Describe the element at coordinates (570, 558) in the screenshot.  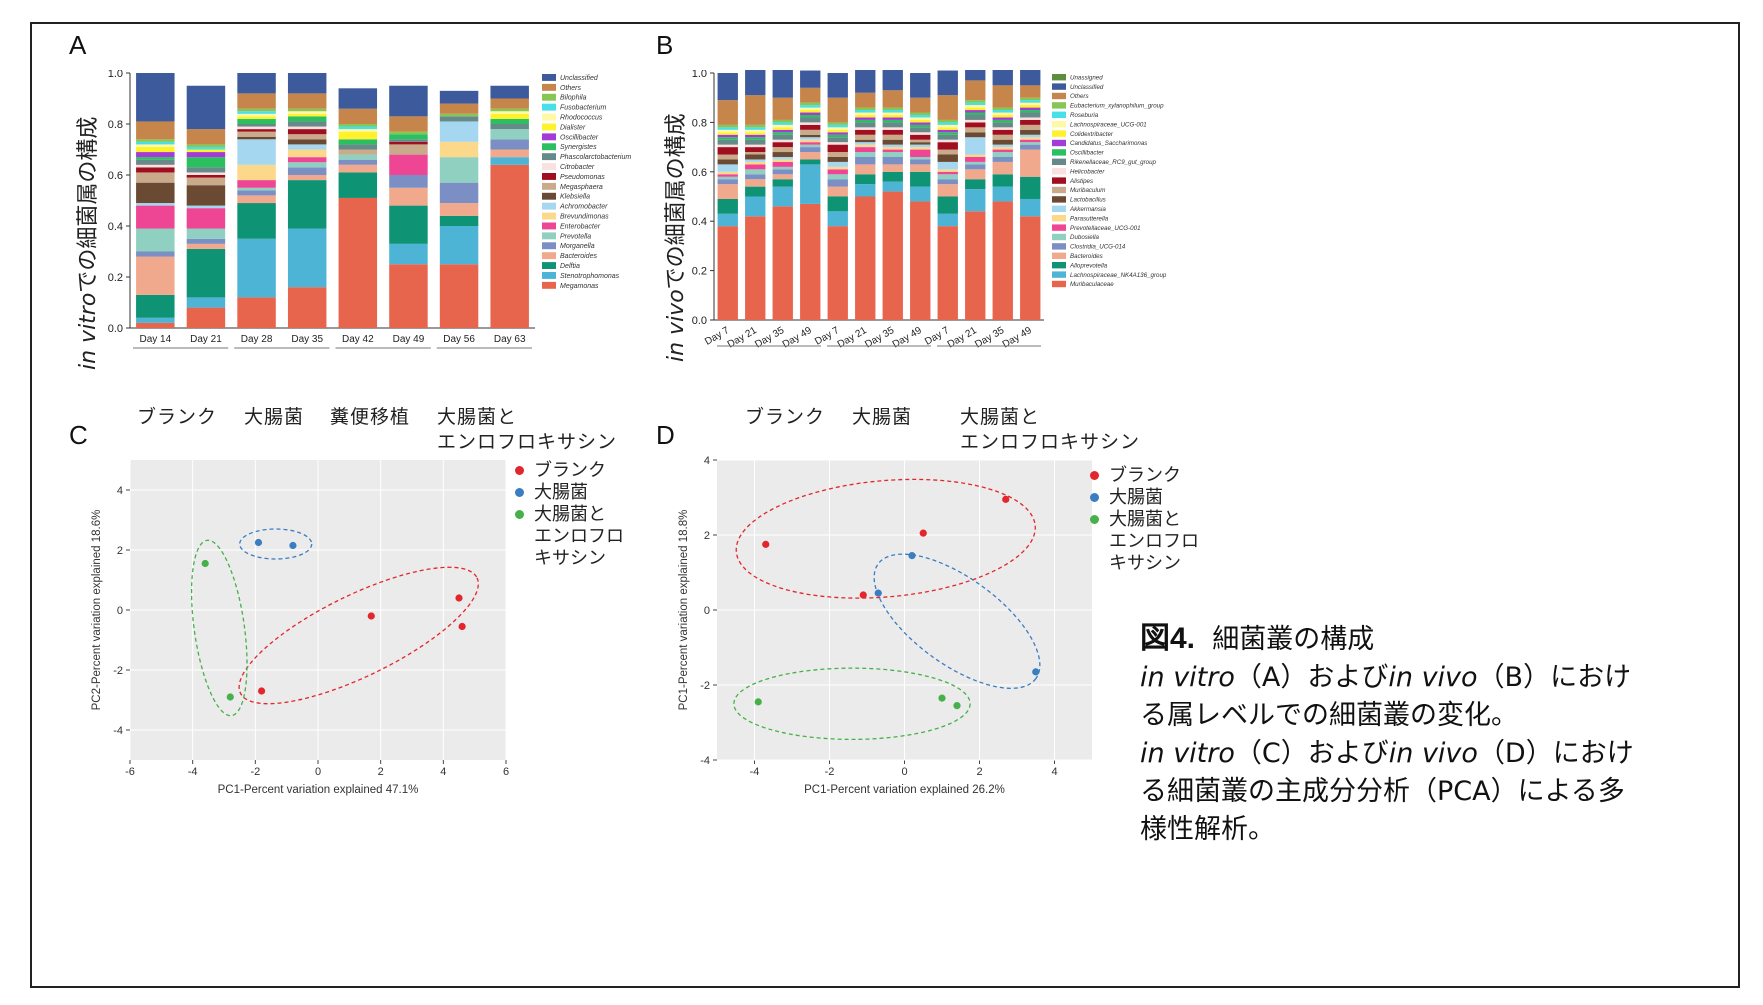
I see `legend-label-enro-3: キサシン` at that location.